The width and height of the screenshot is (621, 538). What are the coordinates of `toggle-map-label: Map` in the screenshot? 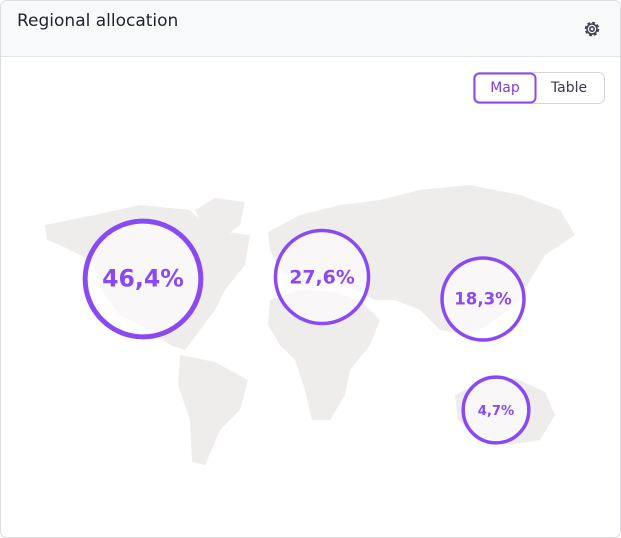 It's located at (505, 88).